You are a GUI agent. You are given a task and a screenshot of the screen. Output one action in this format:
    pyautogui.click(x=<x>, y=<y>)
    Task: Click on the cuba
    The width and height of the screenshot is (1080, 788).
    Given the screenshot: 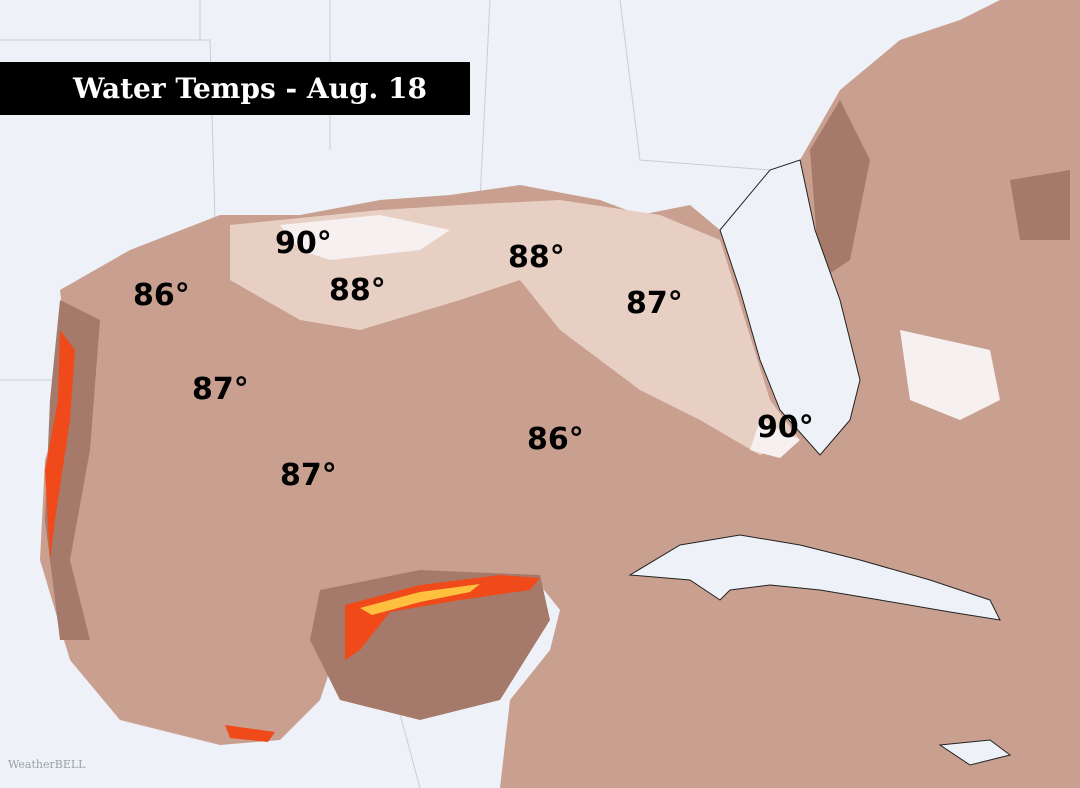 What is the action you would take?
    pyautogui.click(x=814, y=577)
    